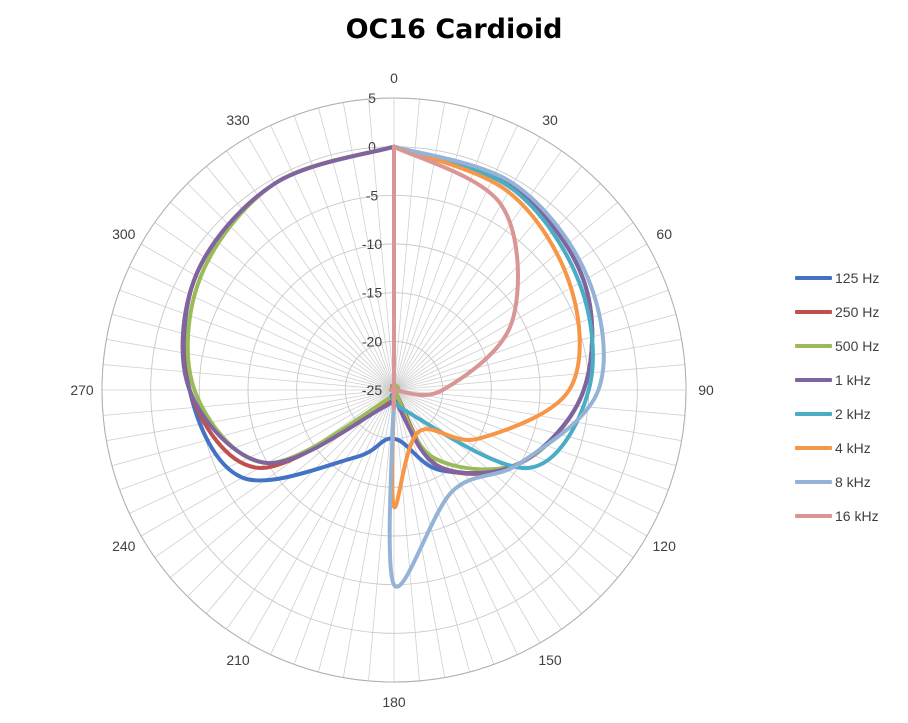 This screenshot has width=908, height=723. What do you see at coordinates (372, 341) in the screenshot?
I see `radial-tick-label: -20` at bounding box center [372, 341].